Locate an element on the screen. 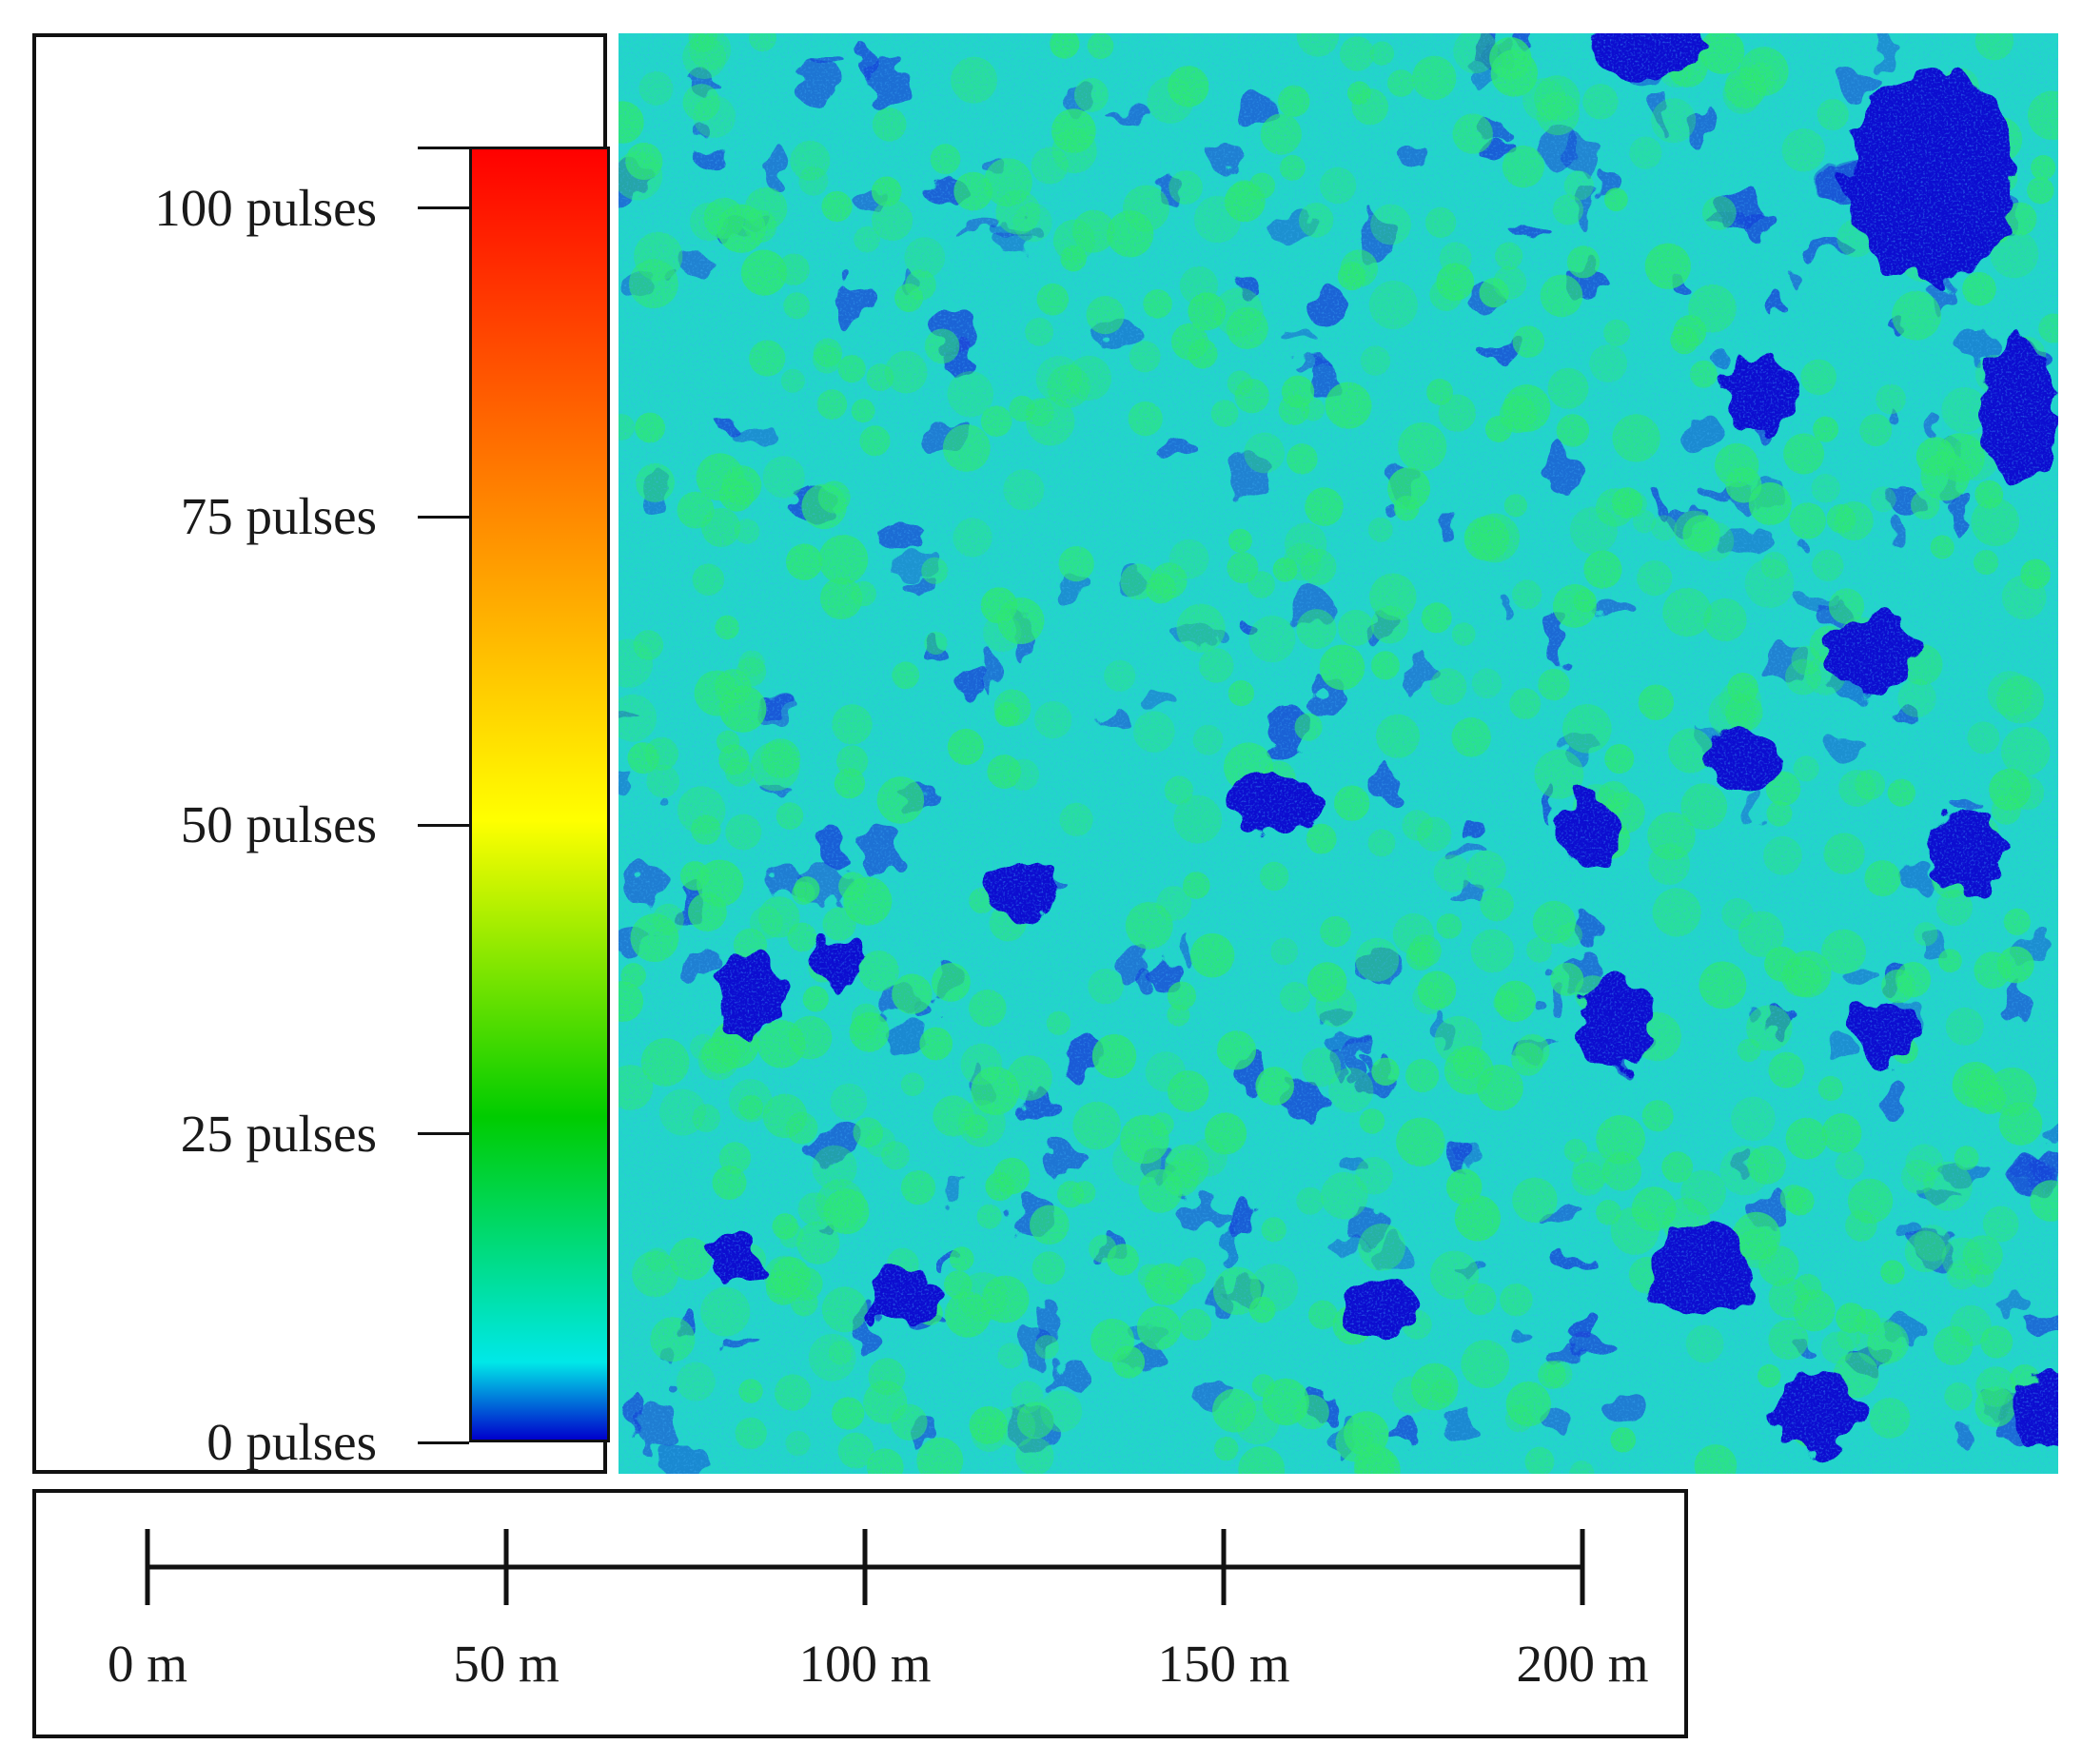 The width and height of the screenshot is (2082, 1764). colorbar-axis-top is located at coordinates (444, 148).